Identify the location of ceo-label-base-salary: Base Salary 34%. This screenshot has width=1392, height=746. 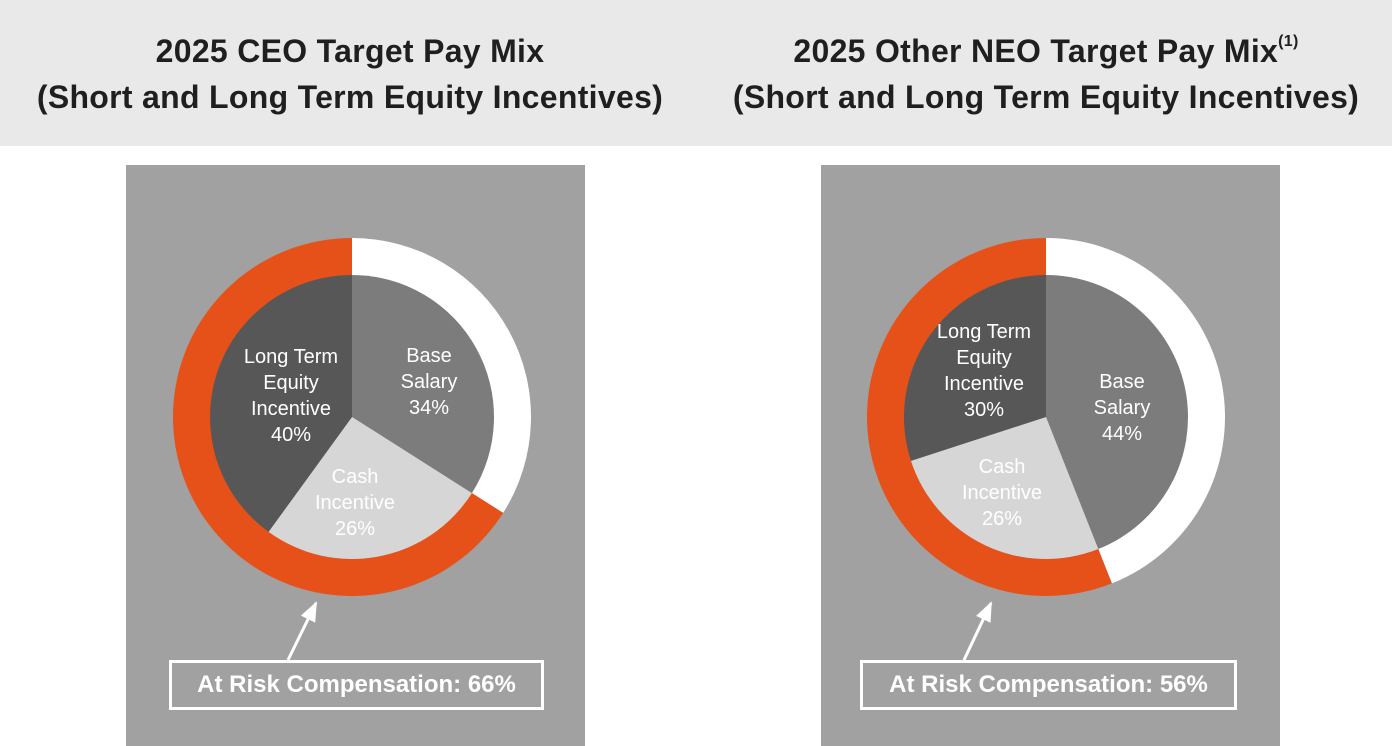
(429, 382).